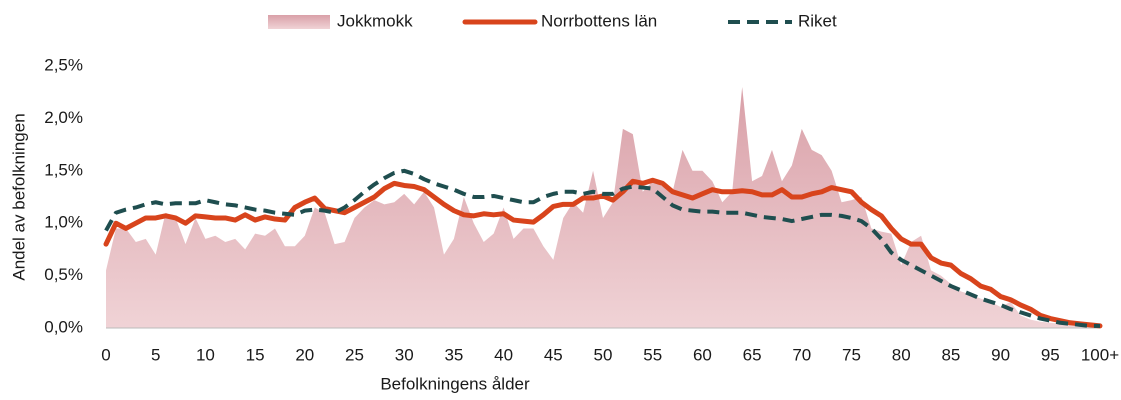 This screenshot has height=400, width=1121. I want to click on x-tick-label: 15, so click(255, 354).